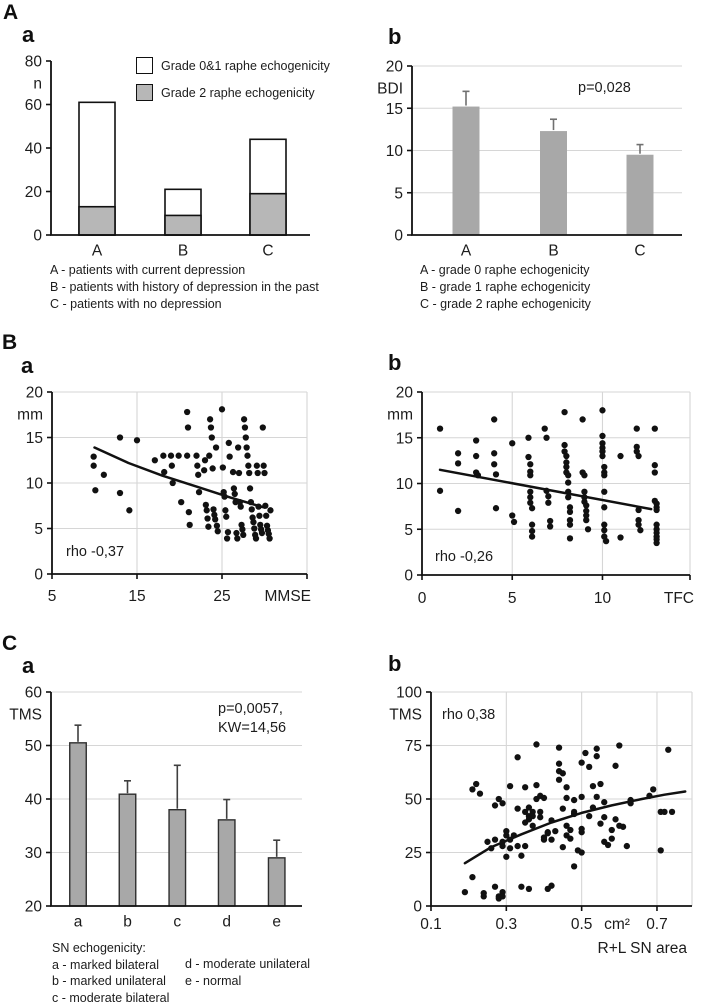 The height and width of the screenshot is (1005, 709). Describe the element at coordinates (505, 270) in the screenshot. I see `footnote-line: A - grade 0 raphe echogenicity` at that location.